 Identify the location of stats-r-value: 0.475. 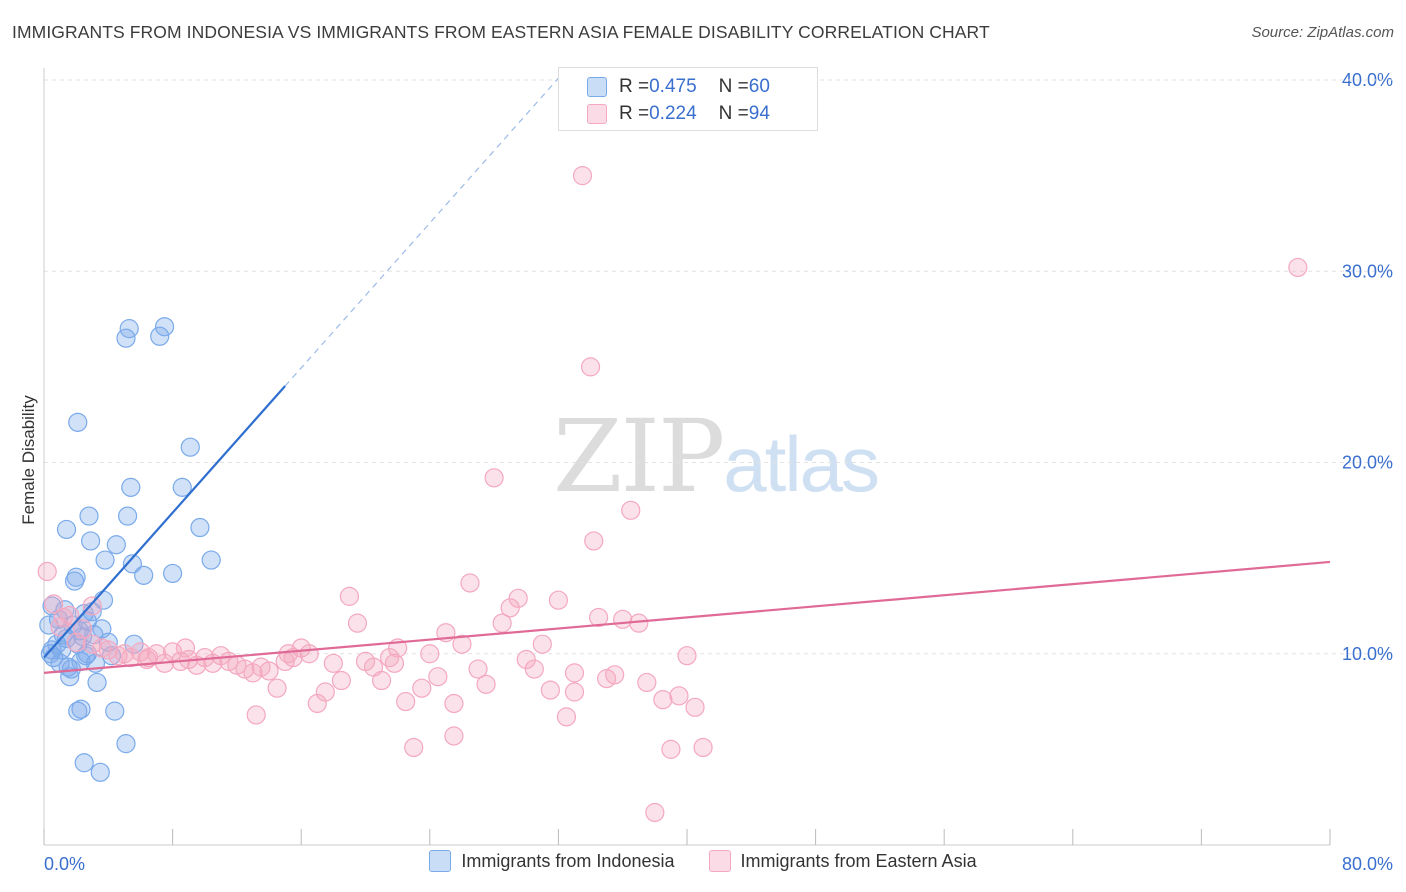
(673, 86).